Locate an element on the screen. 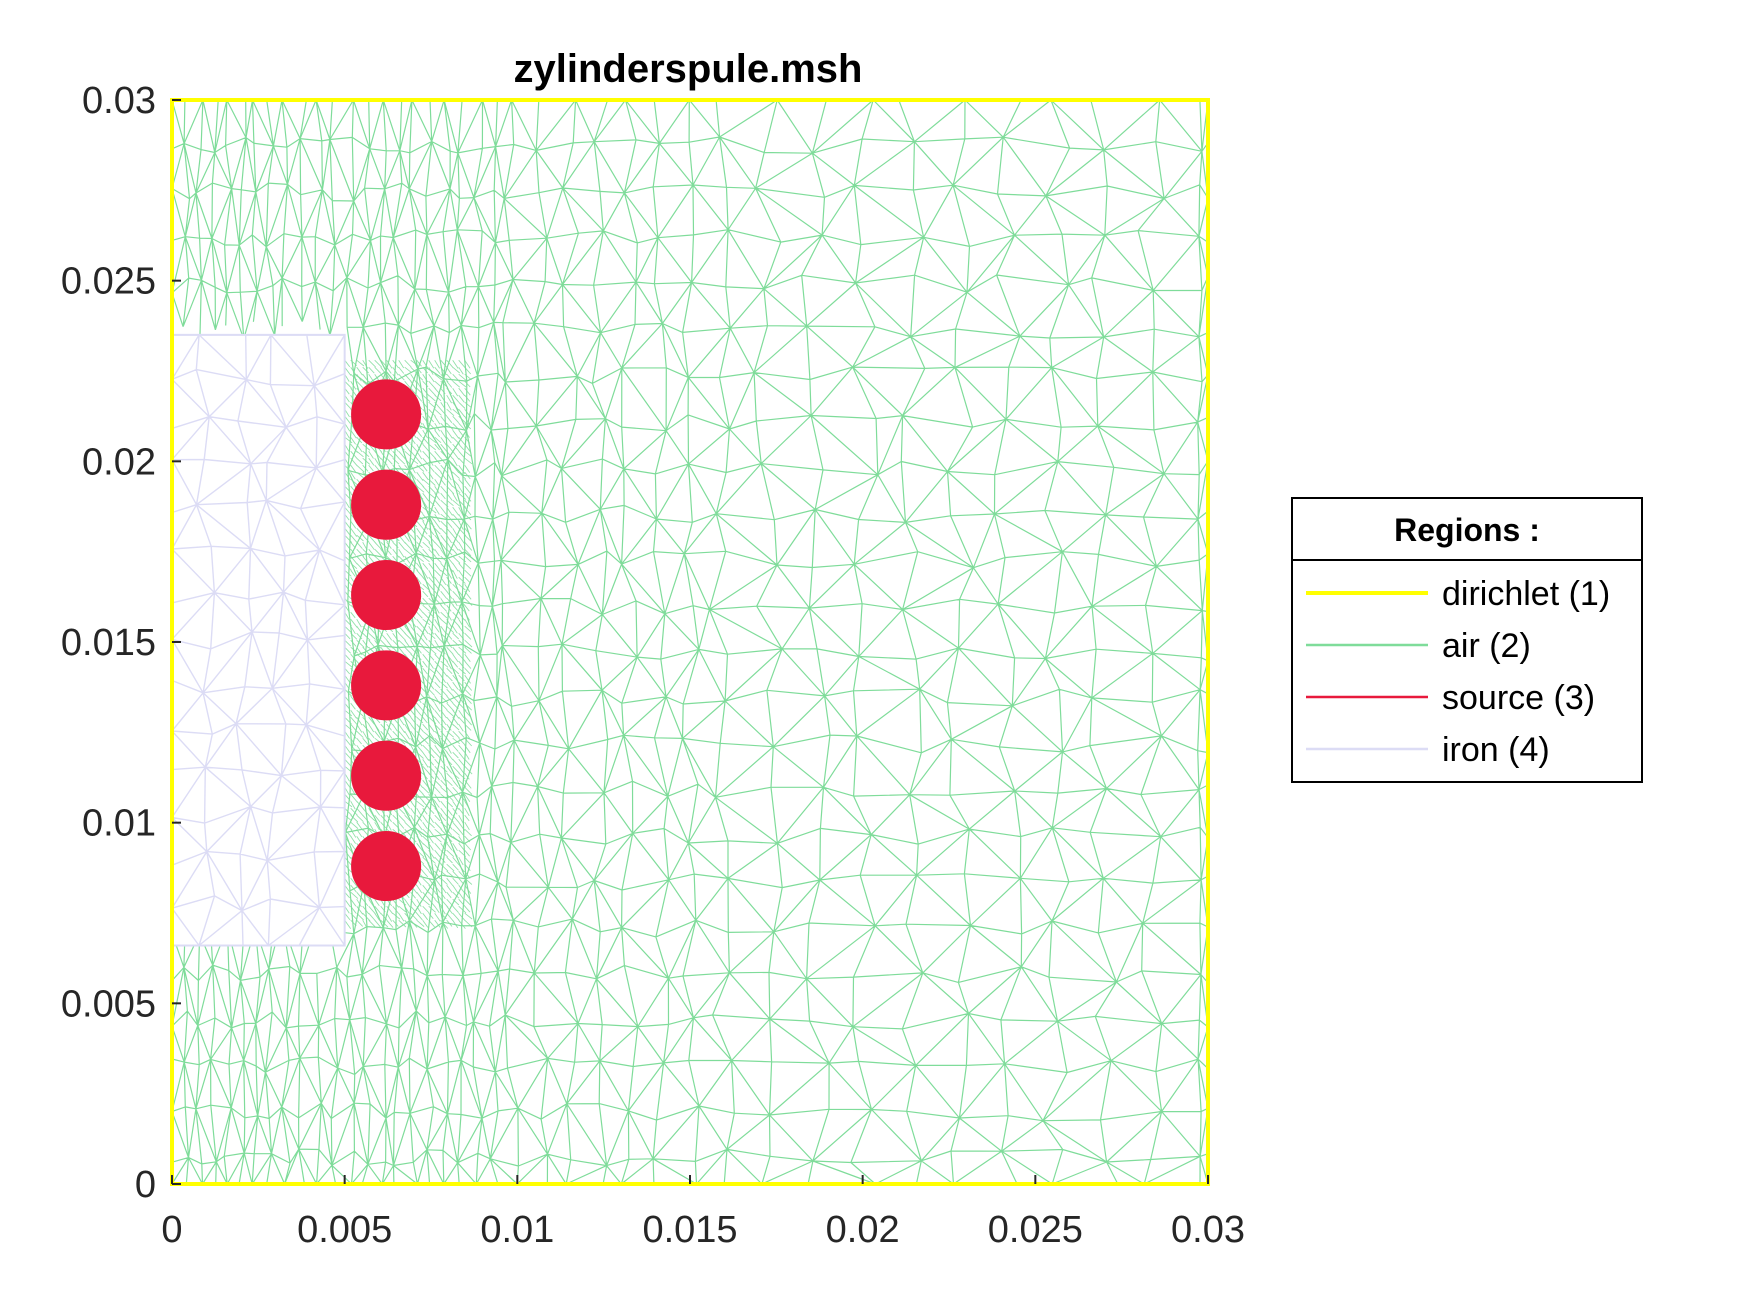 The image size is (1750, 1313). source-region-mesh is located at coordinates (386, 640).